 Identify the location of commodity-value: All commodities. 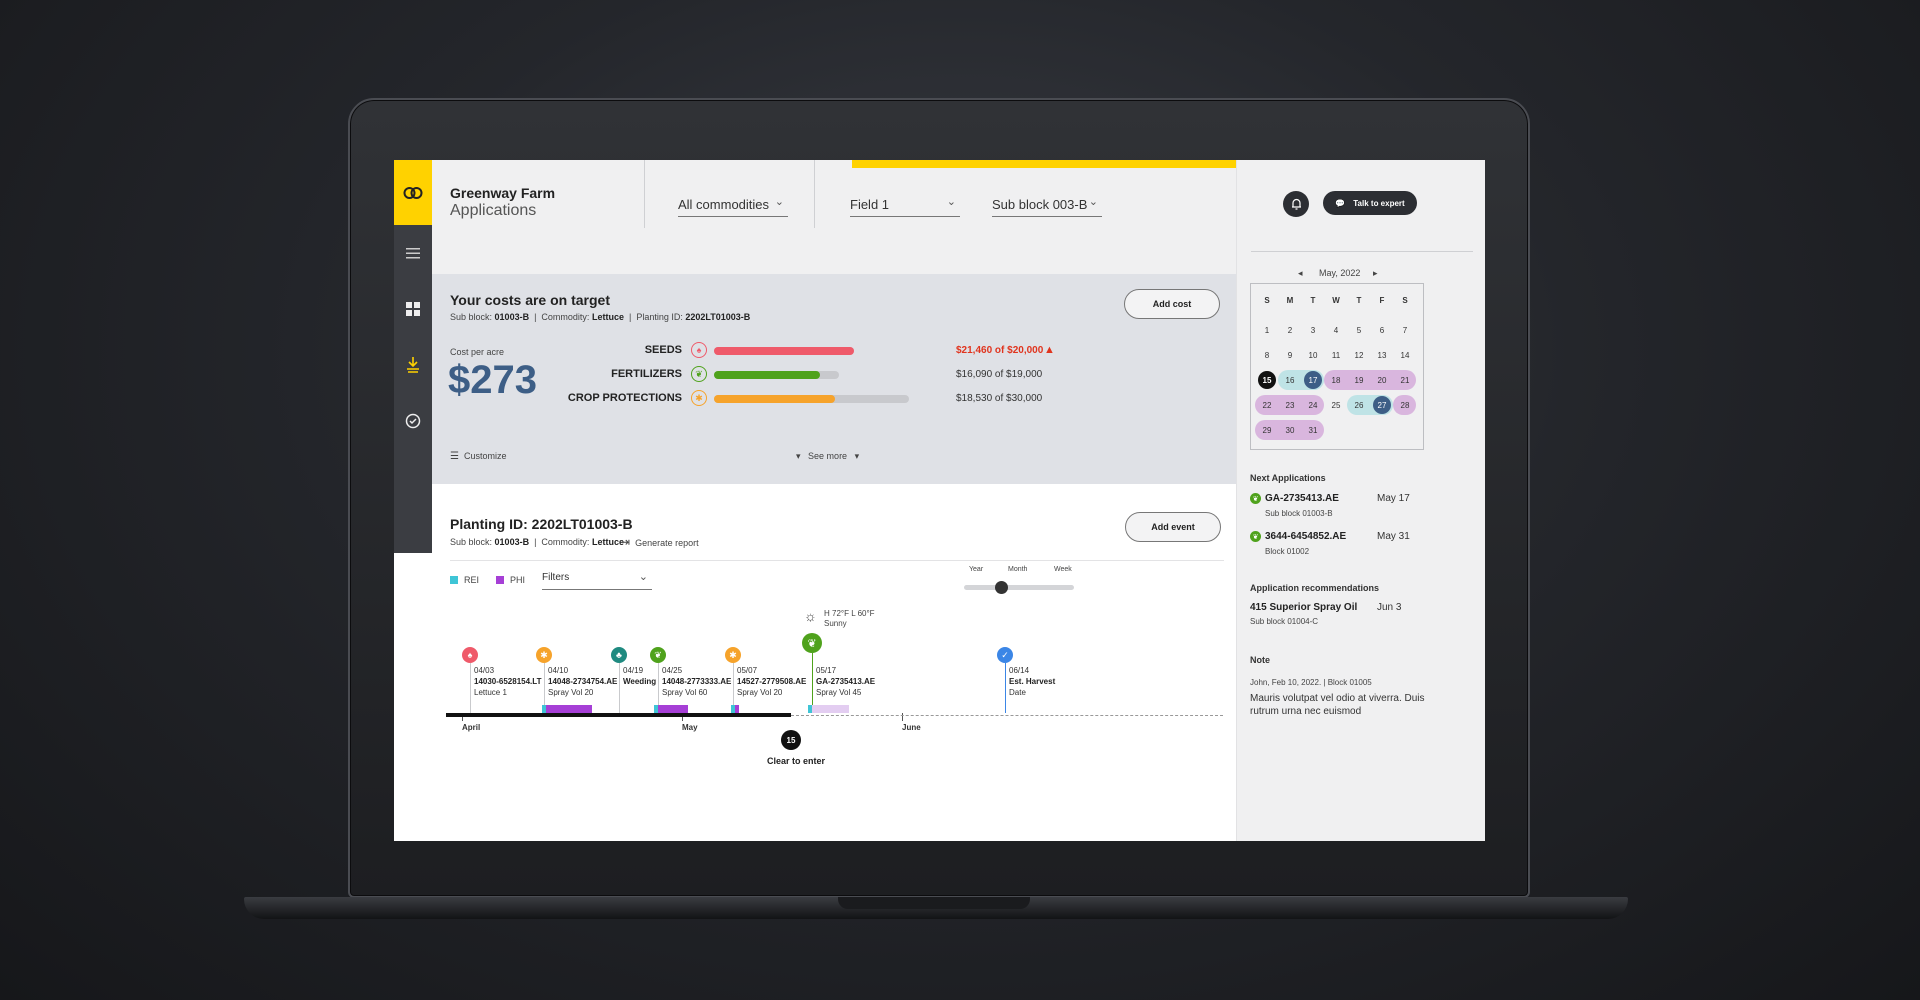
(724, 204).